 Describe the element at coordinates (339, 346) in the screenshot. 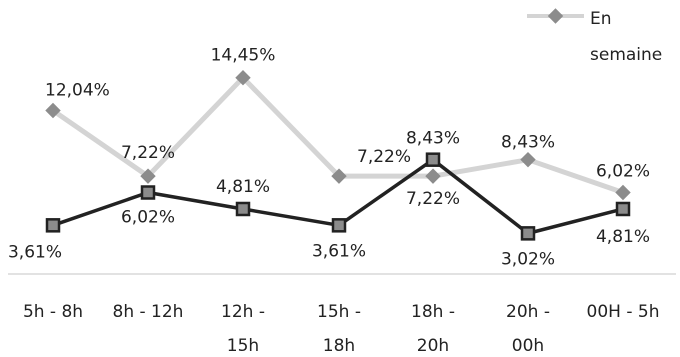

I see `x-tick-label: 18h` at that location.